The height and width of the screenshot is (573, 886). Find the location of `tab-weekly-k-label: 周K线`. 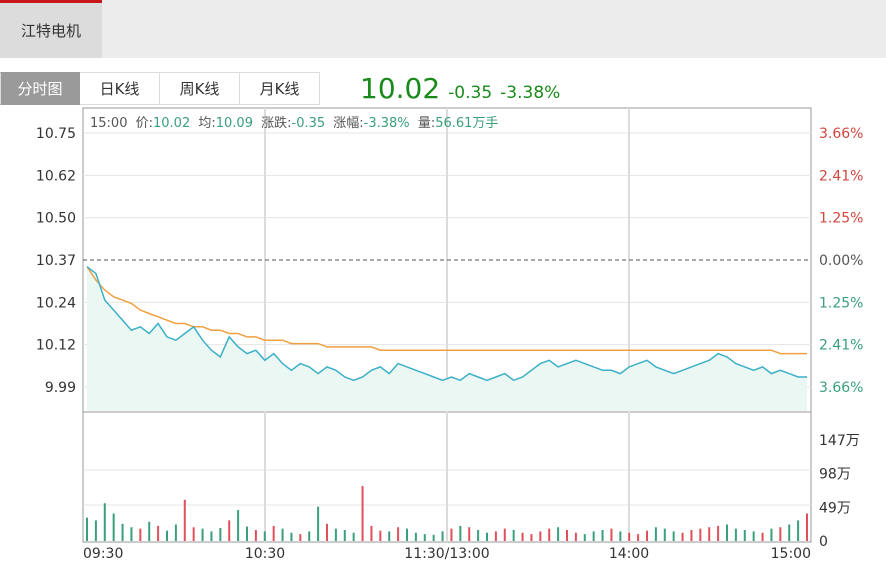

tab-weekly-k-label: 周K线 is located at coordinates (199, 89).